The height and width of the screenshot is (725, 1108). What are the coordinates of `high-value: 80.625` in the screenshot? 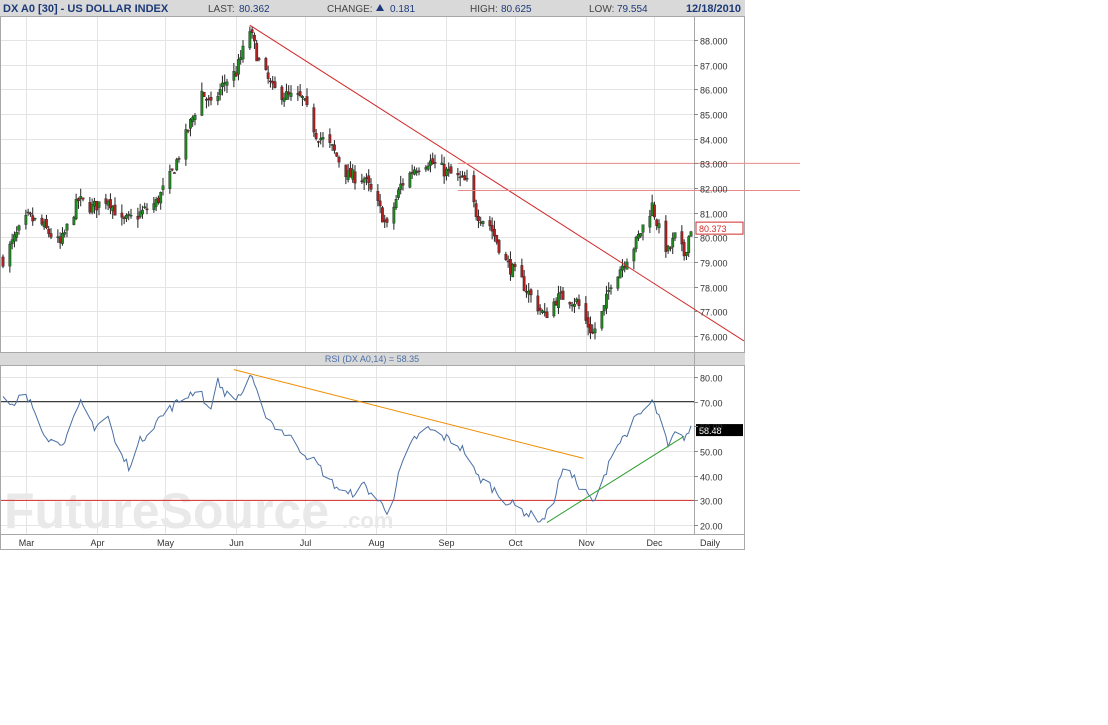 It's located at (516, 9).